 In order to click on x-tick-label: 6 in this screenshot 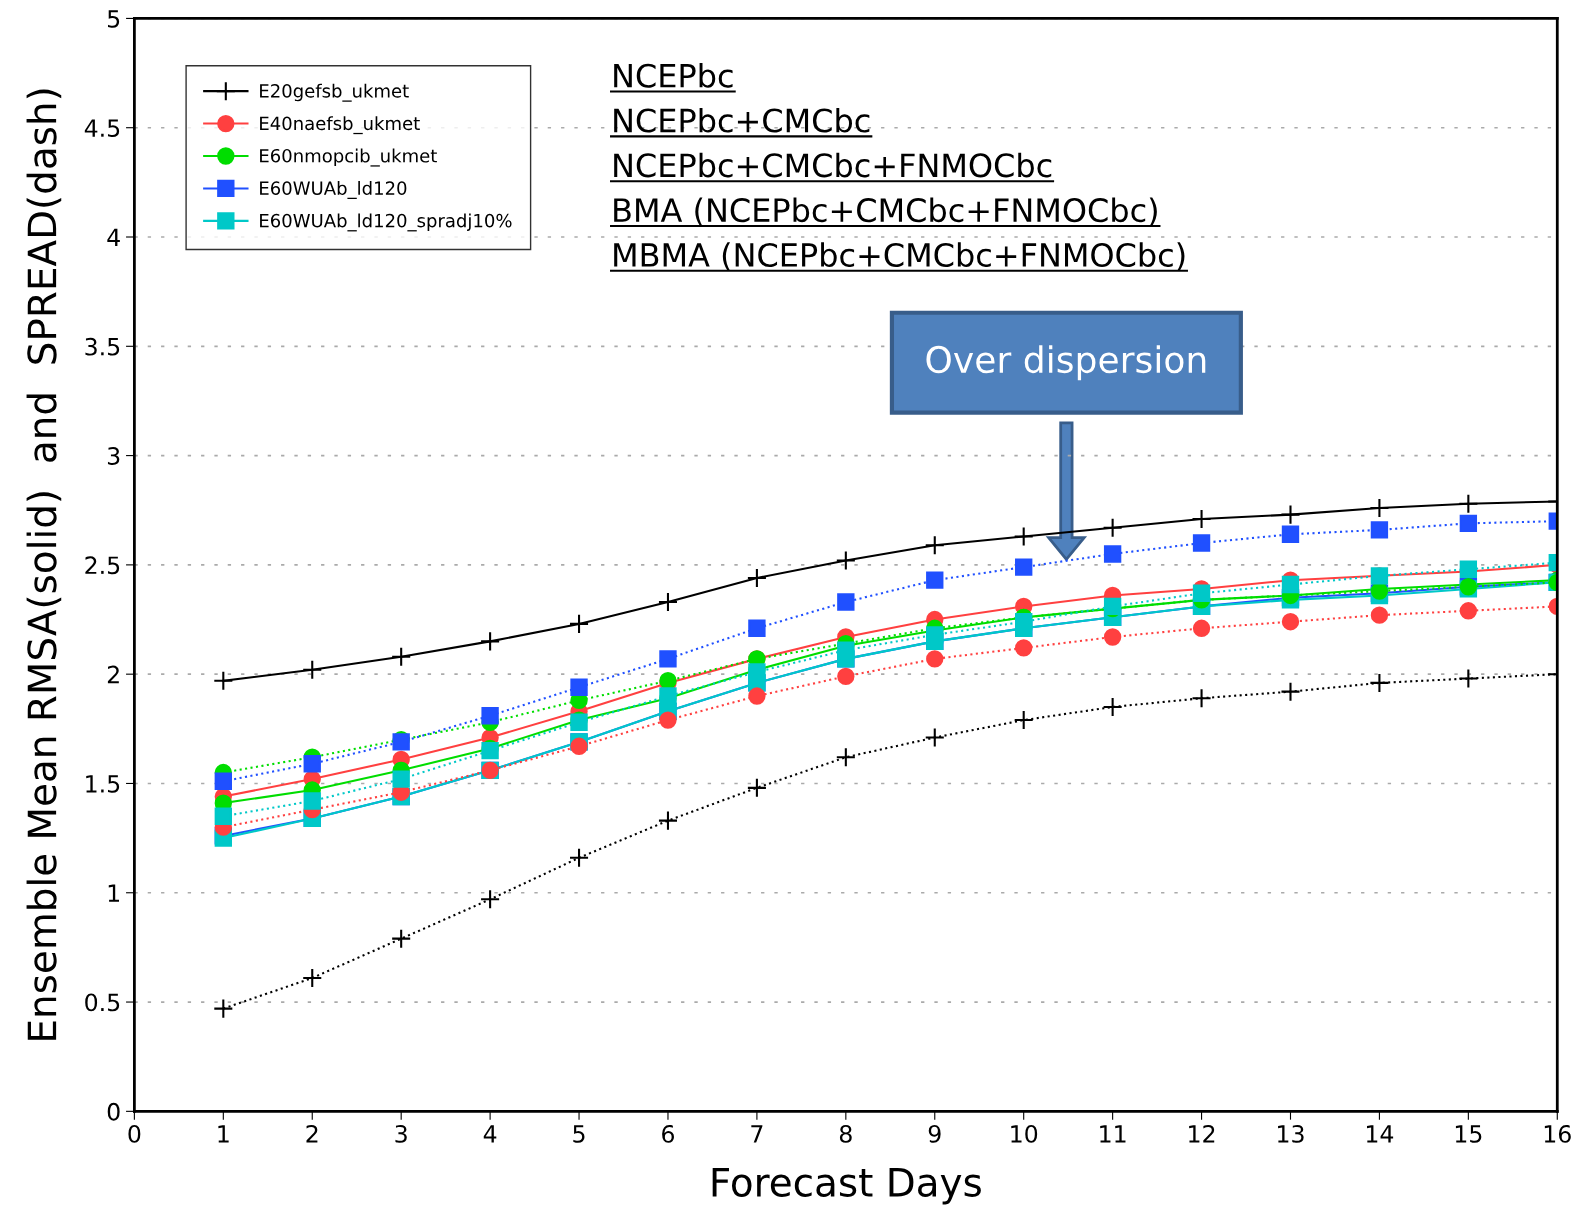, I will do `click(668, 1133)`.